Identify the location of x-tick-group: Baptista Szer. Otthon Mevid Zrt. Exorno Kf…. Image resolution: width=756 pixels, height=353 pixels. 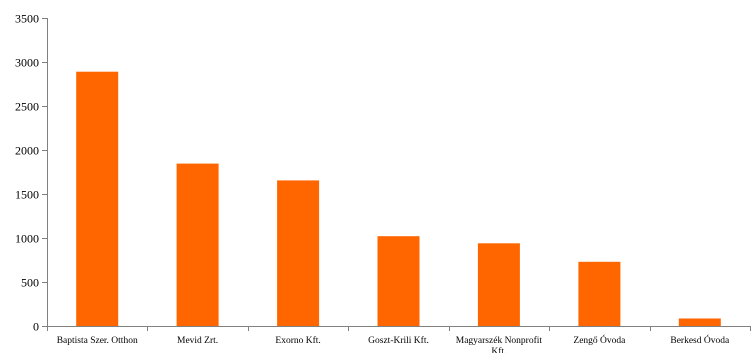
(399, 339).